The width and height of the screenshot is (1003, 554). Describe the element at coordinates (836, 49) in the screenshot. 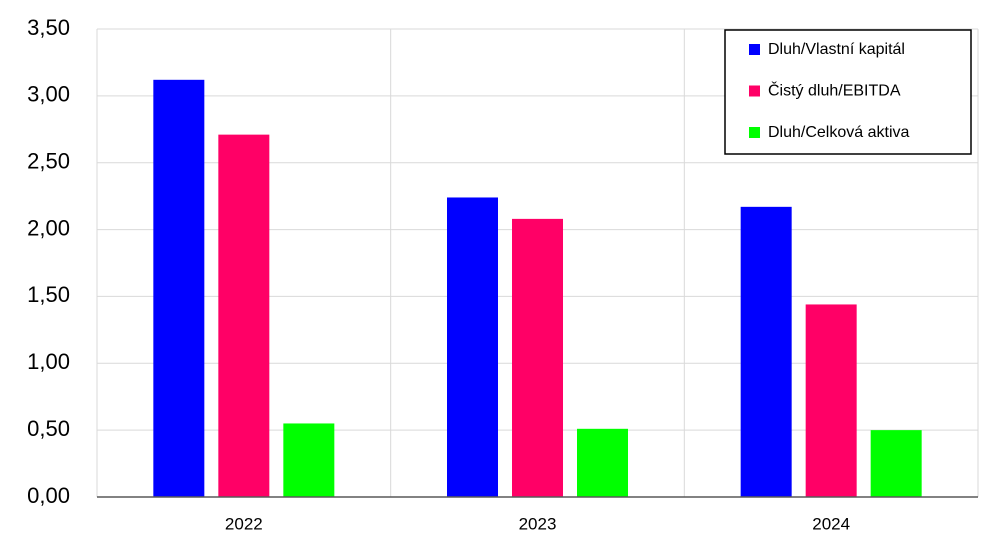

I see `legend-label: Dluh/Vlastní kapitál` at that location.